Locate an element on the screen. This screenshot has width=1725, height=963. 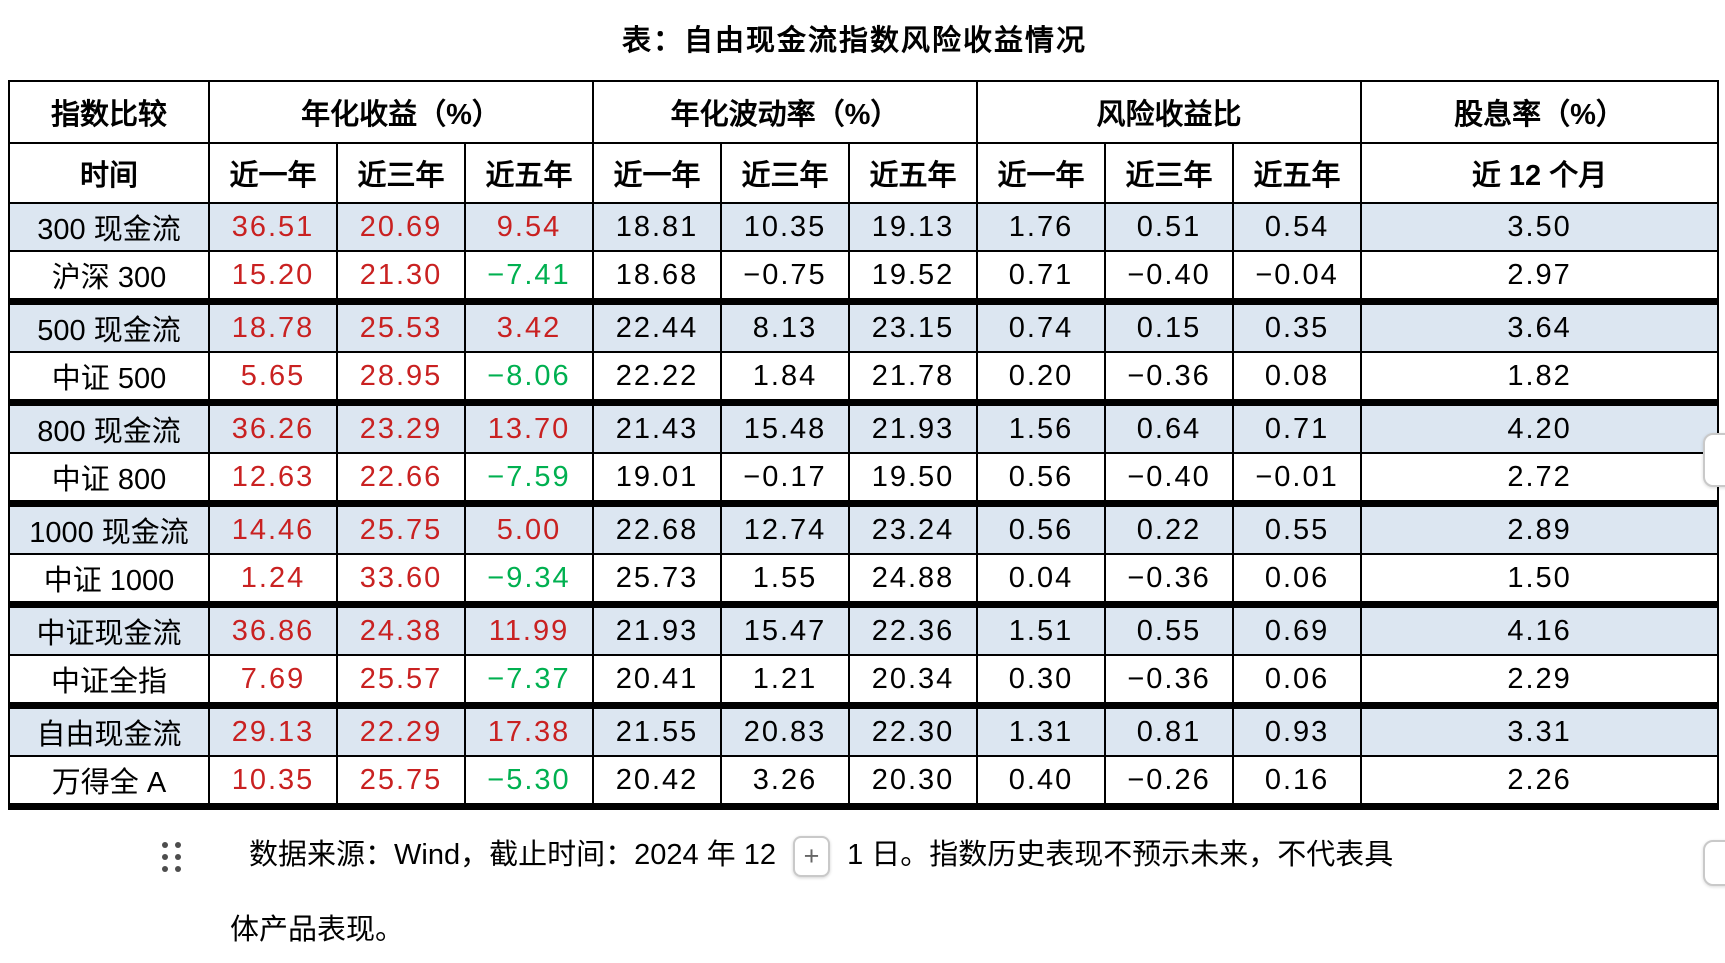
cell-value: 22.36 is located at coordinates (913, 629).